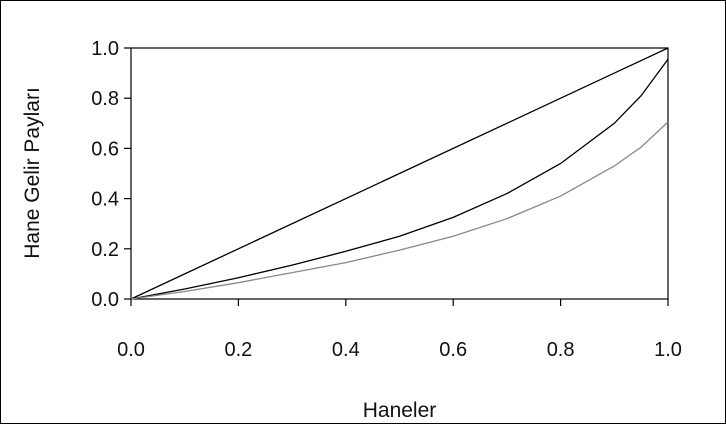 Image resolution: width=726 pixels, height=425 pixels. Describe the element at coordinates (105, 300) in the screenshot. I see `y-tick-label: 0.0` at that location.